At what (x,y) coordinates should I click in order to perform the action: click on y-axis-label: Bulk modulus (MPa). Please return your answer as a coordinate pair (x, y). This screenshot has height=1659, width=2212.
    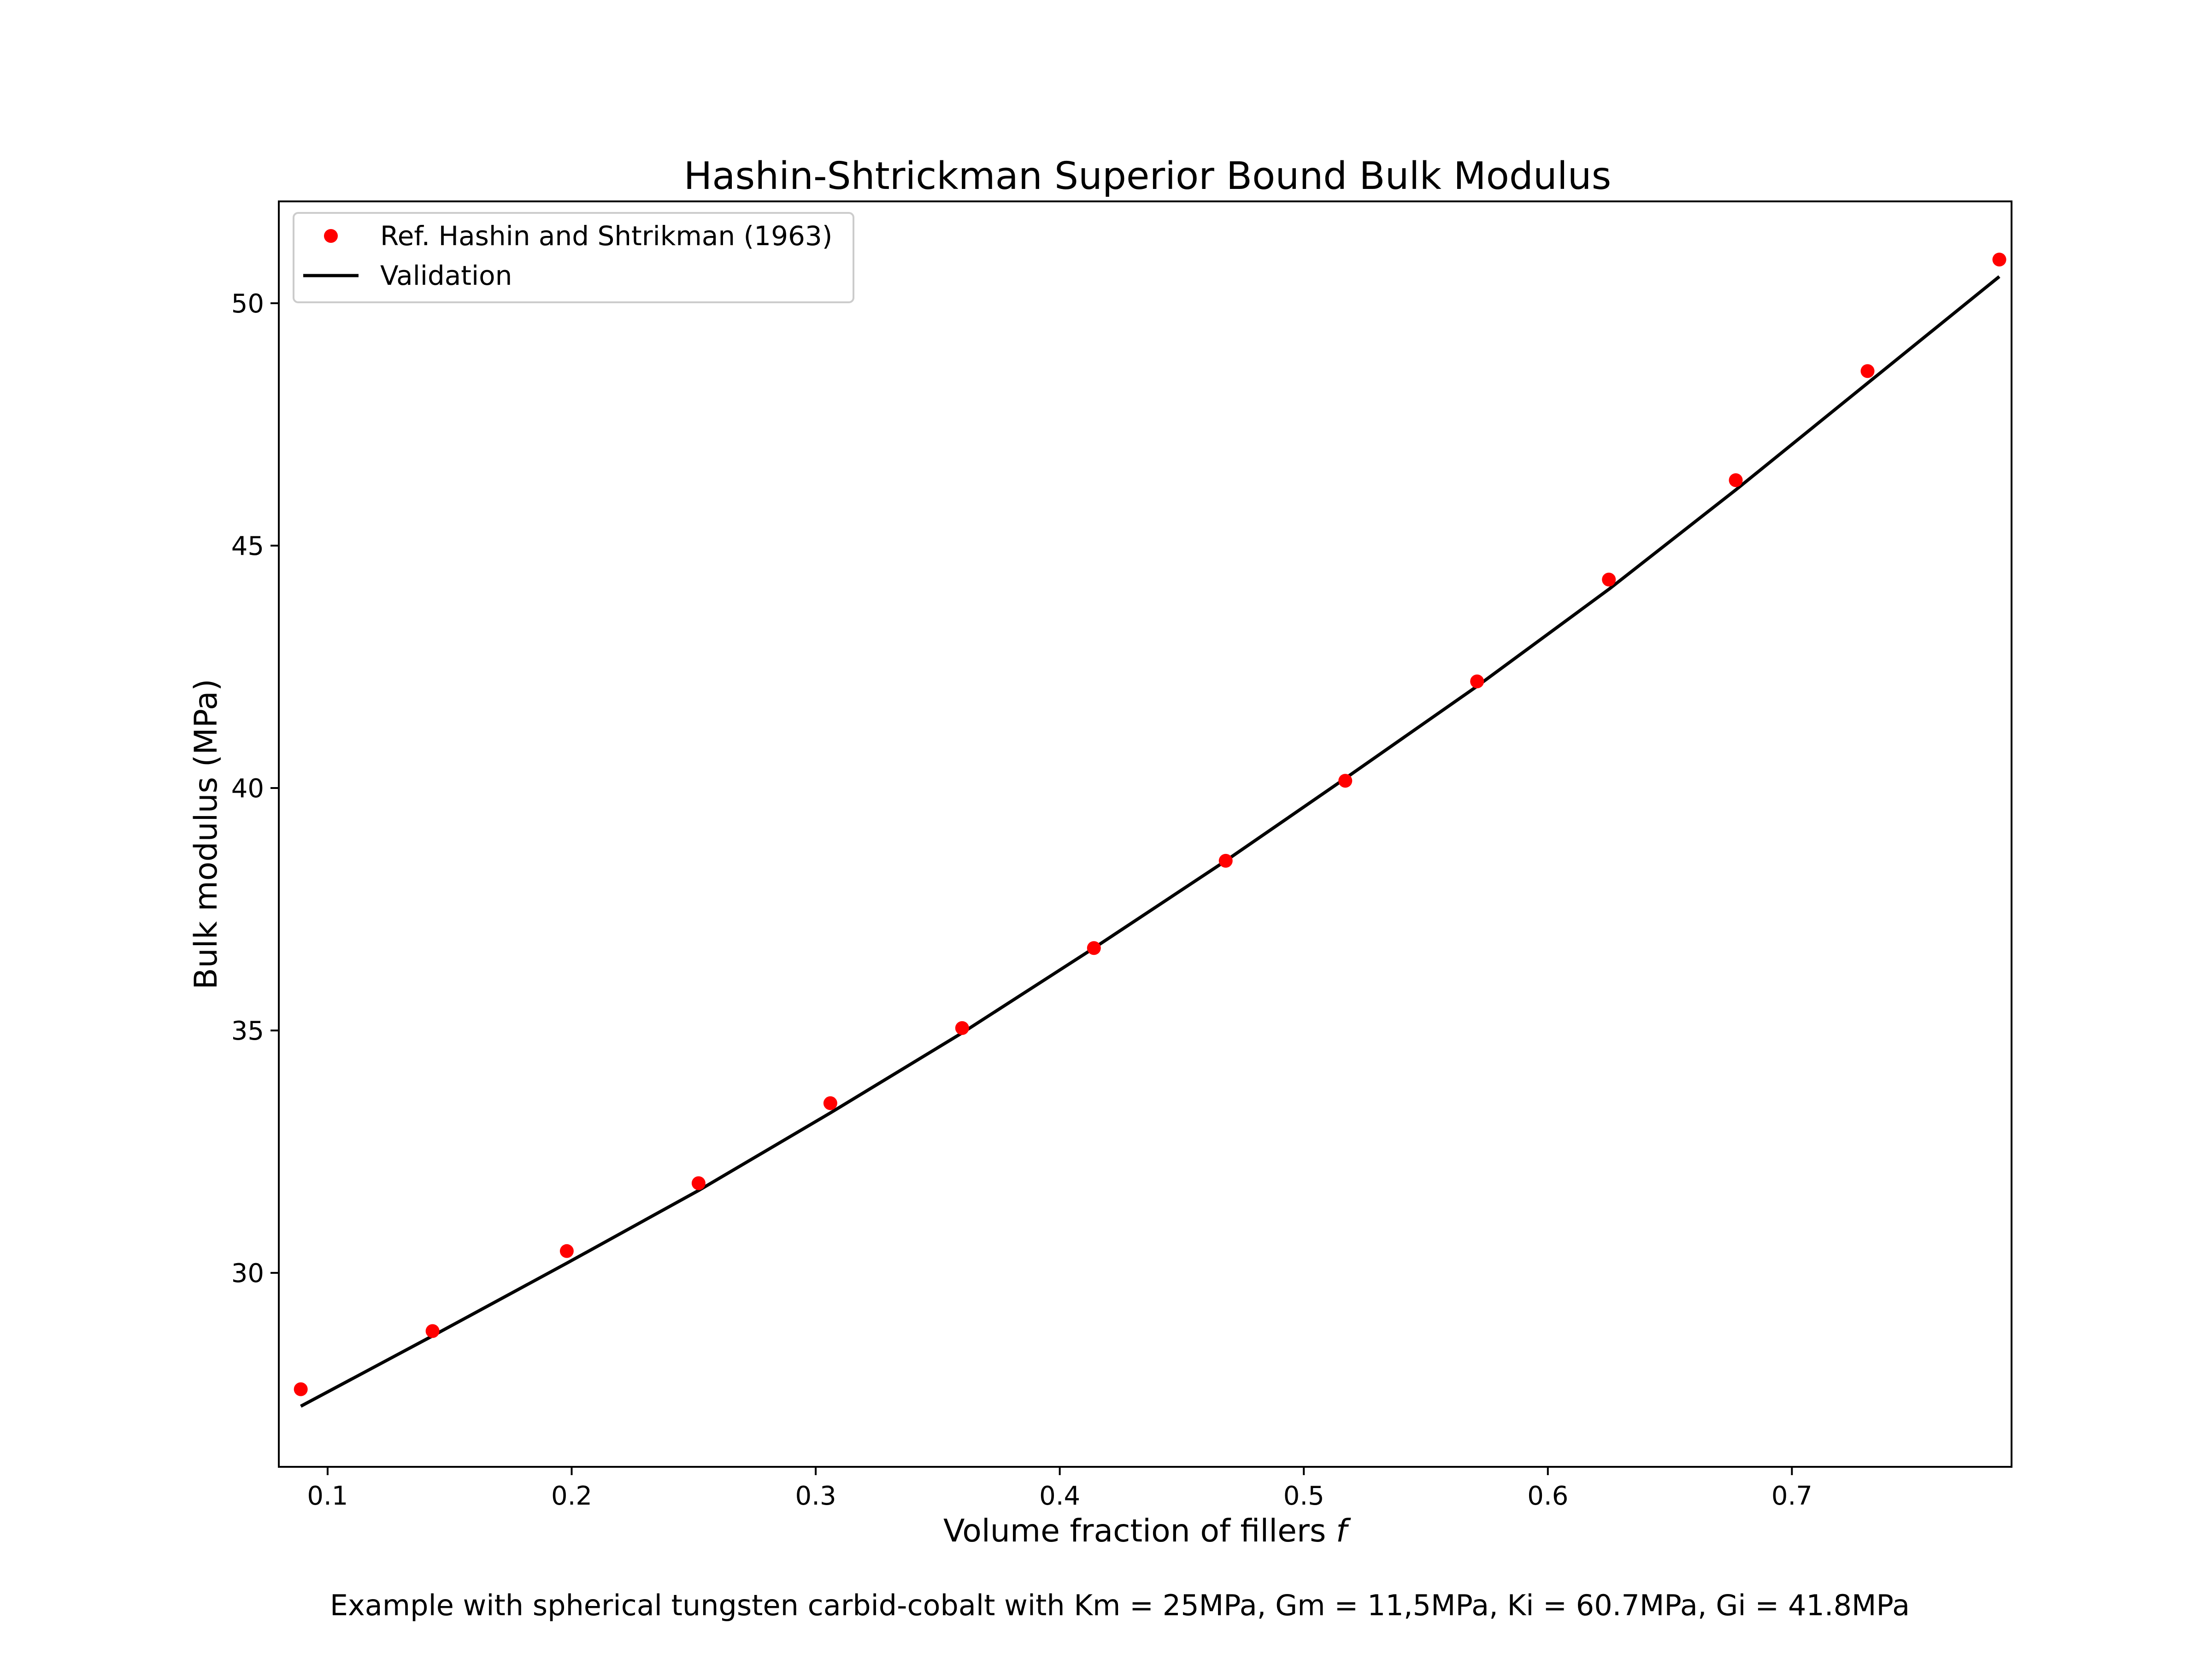
    Looking at the image, I should click on (206, 834).